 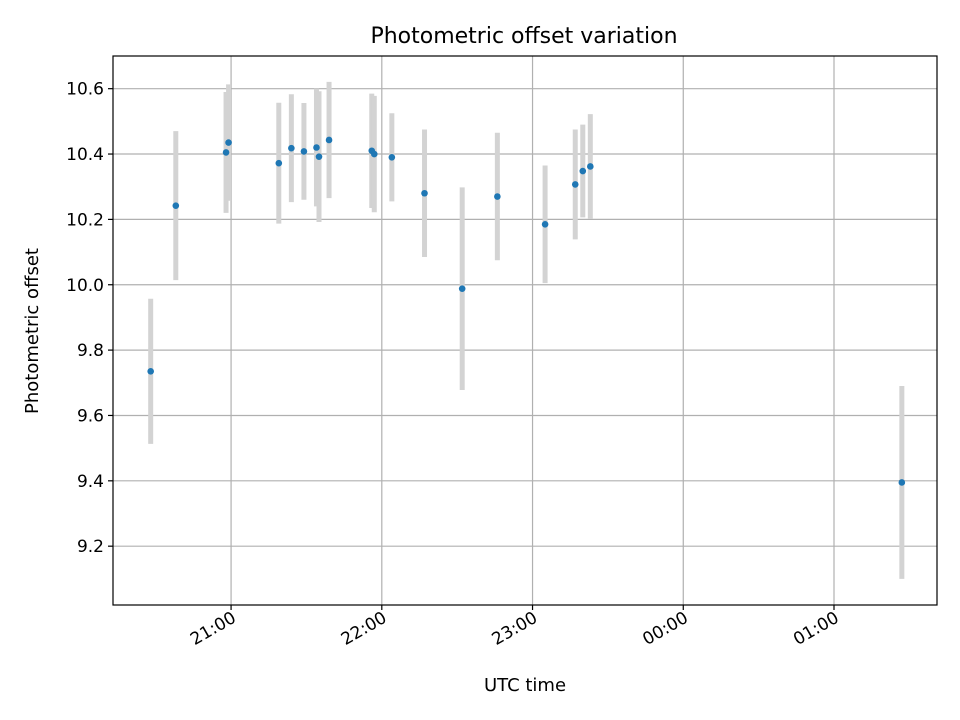 What do you see at coordinates (32, 331) in the screenshot?
I see `y-axis-label: Photometric offset` at bounding box center [32, 331].